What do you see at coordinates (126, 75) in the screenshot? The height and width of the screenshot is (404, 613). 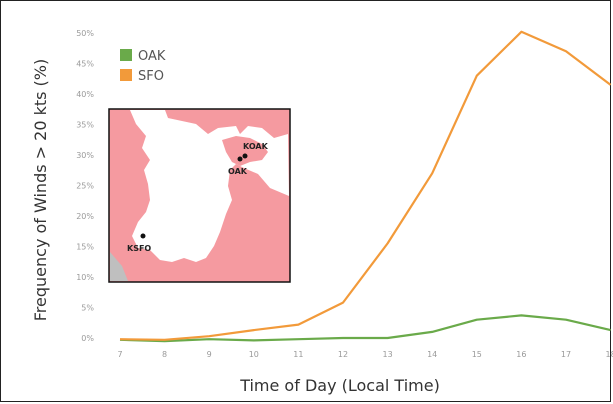 I see `legend-swatch-sfo` at bounding box center [126, 75].